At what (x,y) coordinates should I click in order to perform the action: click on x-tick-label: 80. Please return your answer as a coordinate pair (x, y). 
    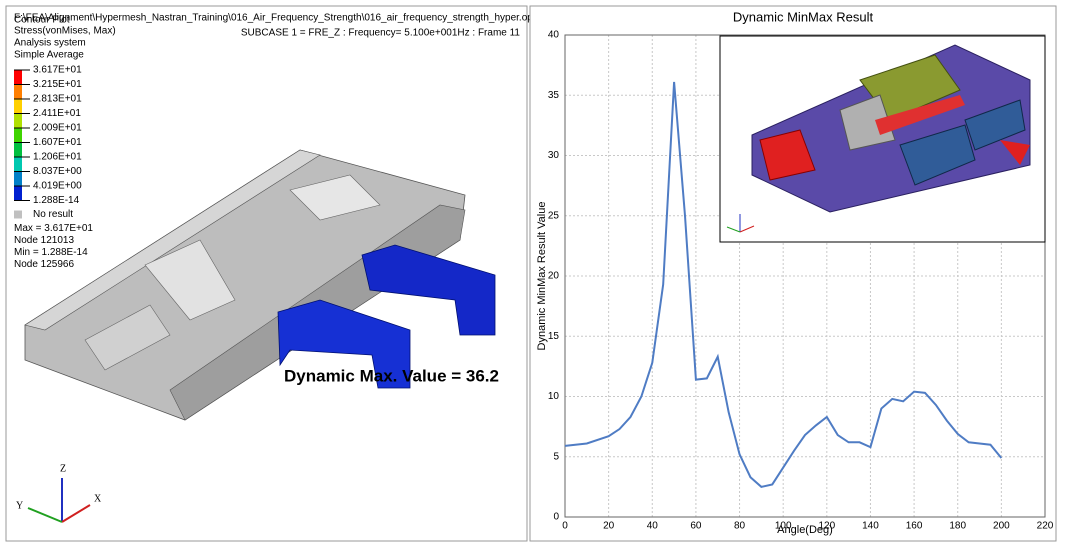
    Looking at the image, I should click on (740, 526).